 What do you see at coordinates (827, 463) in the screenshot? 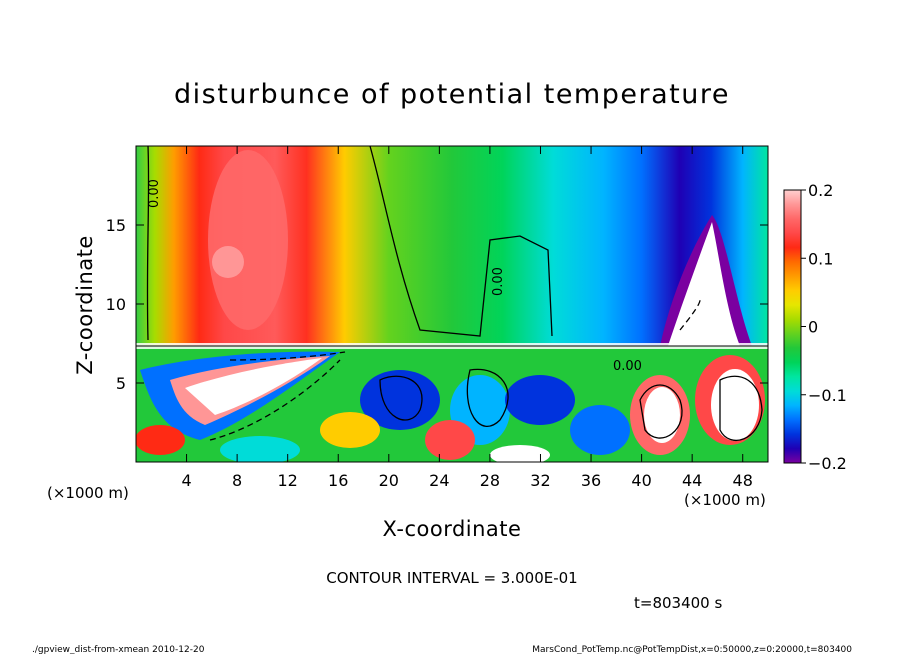
I see `colorbar-tick-label: −0.2` at bounding box center [827, 463].